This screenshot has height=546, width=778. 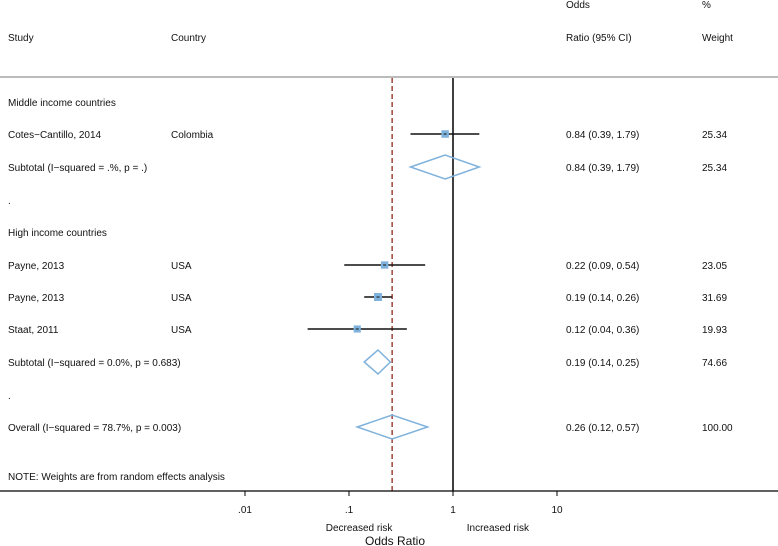 What do you see at coordinates (706, 5) in the screenshot?
I see `header-weight-line1: %` at bounding box center [706, 5].